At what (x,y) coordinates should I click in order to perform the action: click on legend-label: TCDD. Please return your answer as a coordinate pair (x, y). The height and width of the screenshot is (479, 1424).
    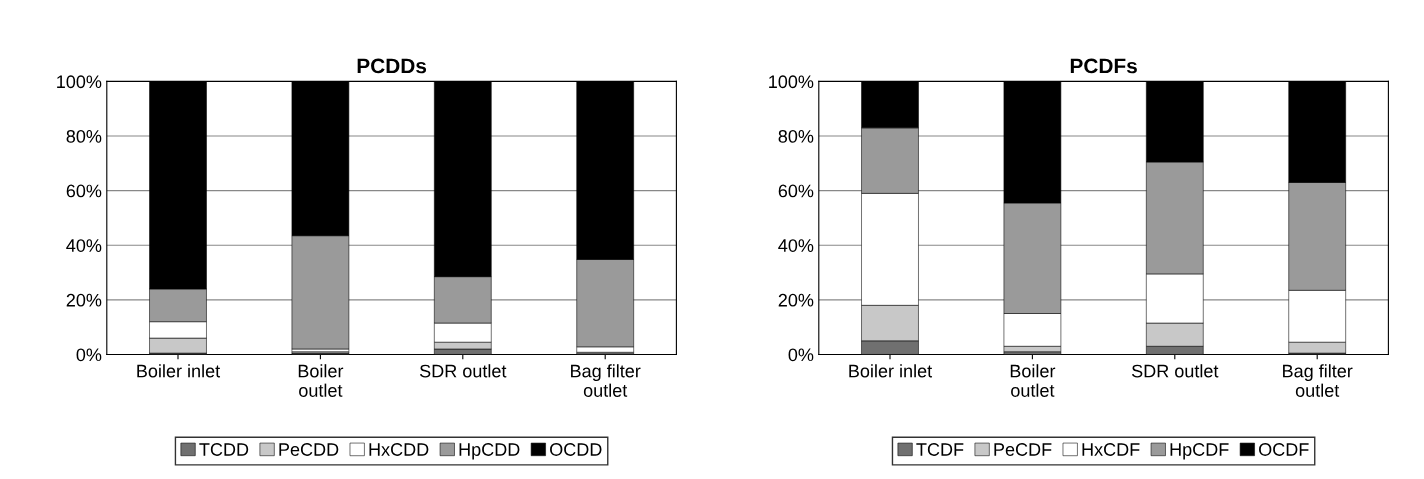
    Looking at the image, I should click on (224, 449).